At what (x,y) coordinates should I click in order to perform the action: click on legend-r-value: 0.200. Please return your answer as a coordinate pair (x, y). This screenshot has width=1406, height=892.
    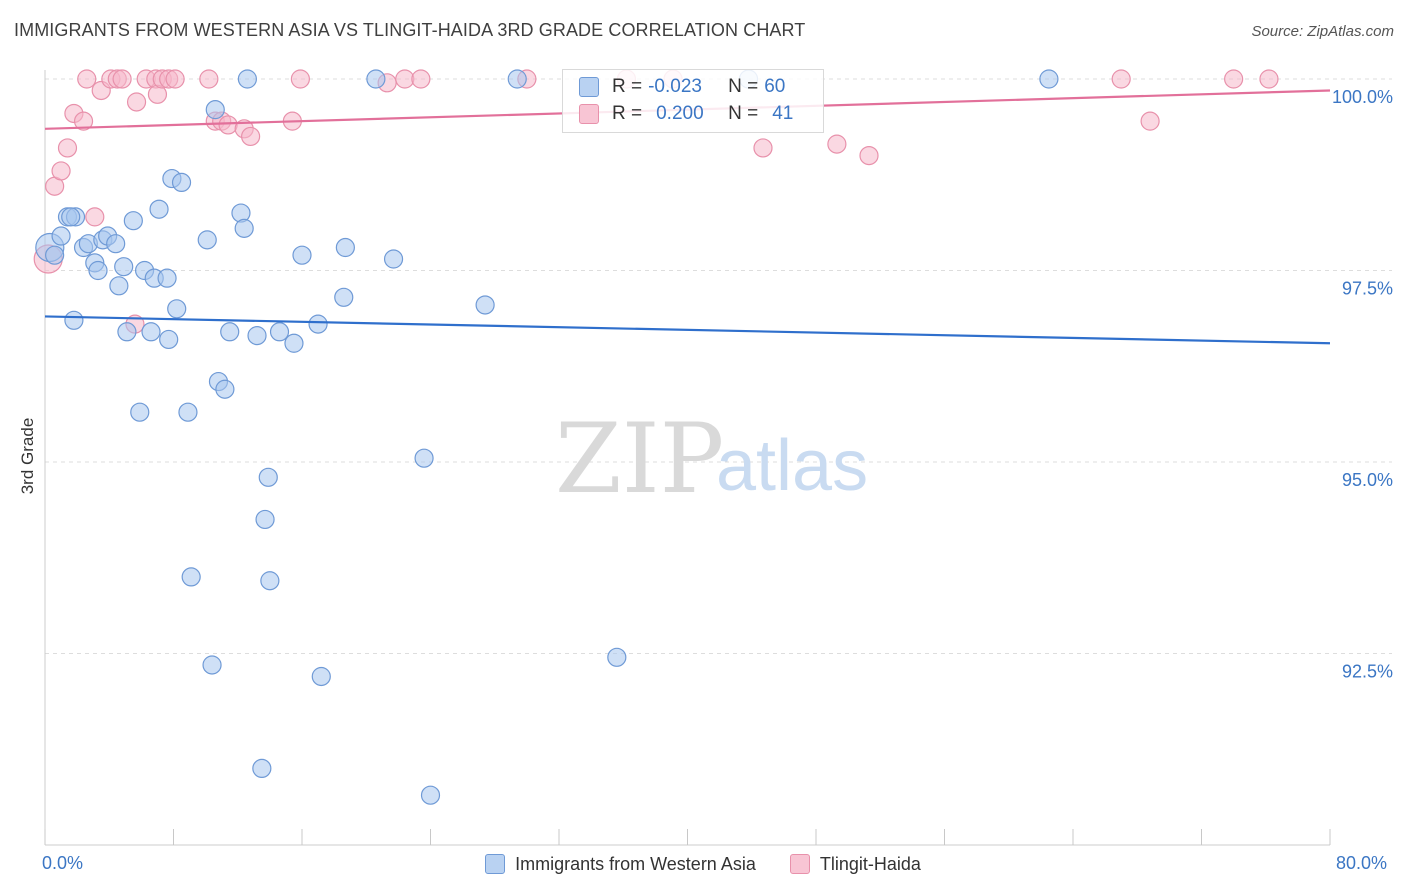
    Looking at the image, I should click on (680, 113).